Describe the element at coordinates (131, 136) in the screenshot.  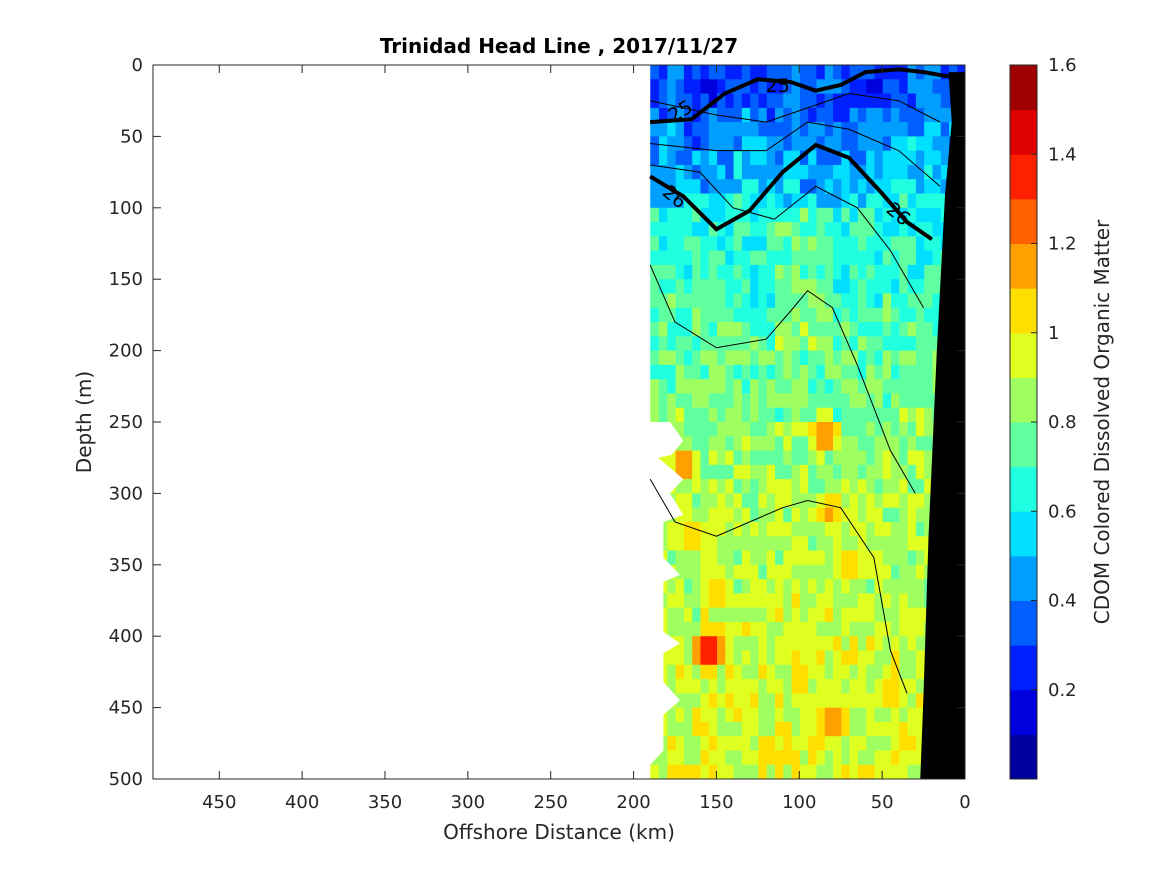
I see `y-tick-label: 50` at that location.